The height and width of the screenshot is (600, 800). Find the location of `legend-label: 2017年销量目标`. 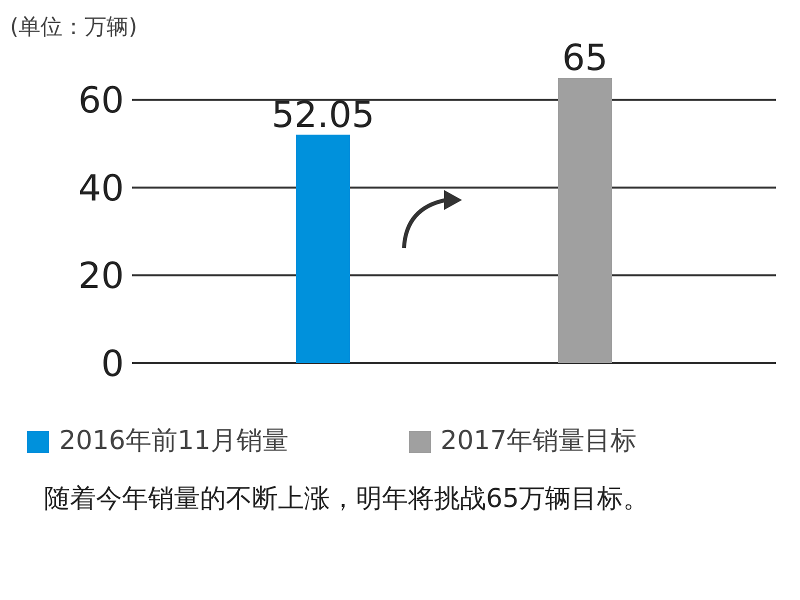

legend-label: 2017年销量目标 is located at coordinates (538, 441).